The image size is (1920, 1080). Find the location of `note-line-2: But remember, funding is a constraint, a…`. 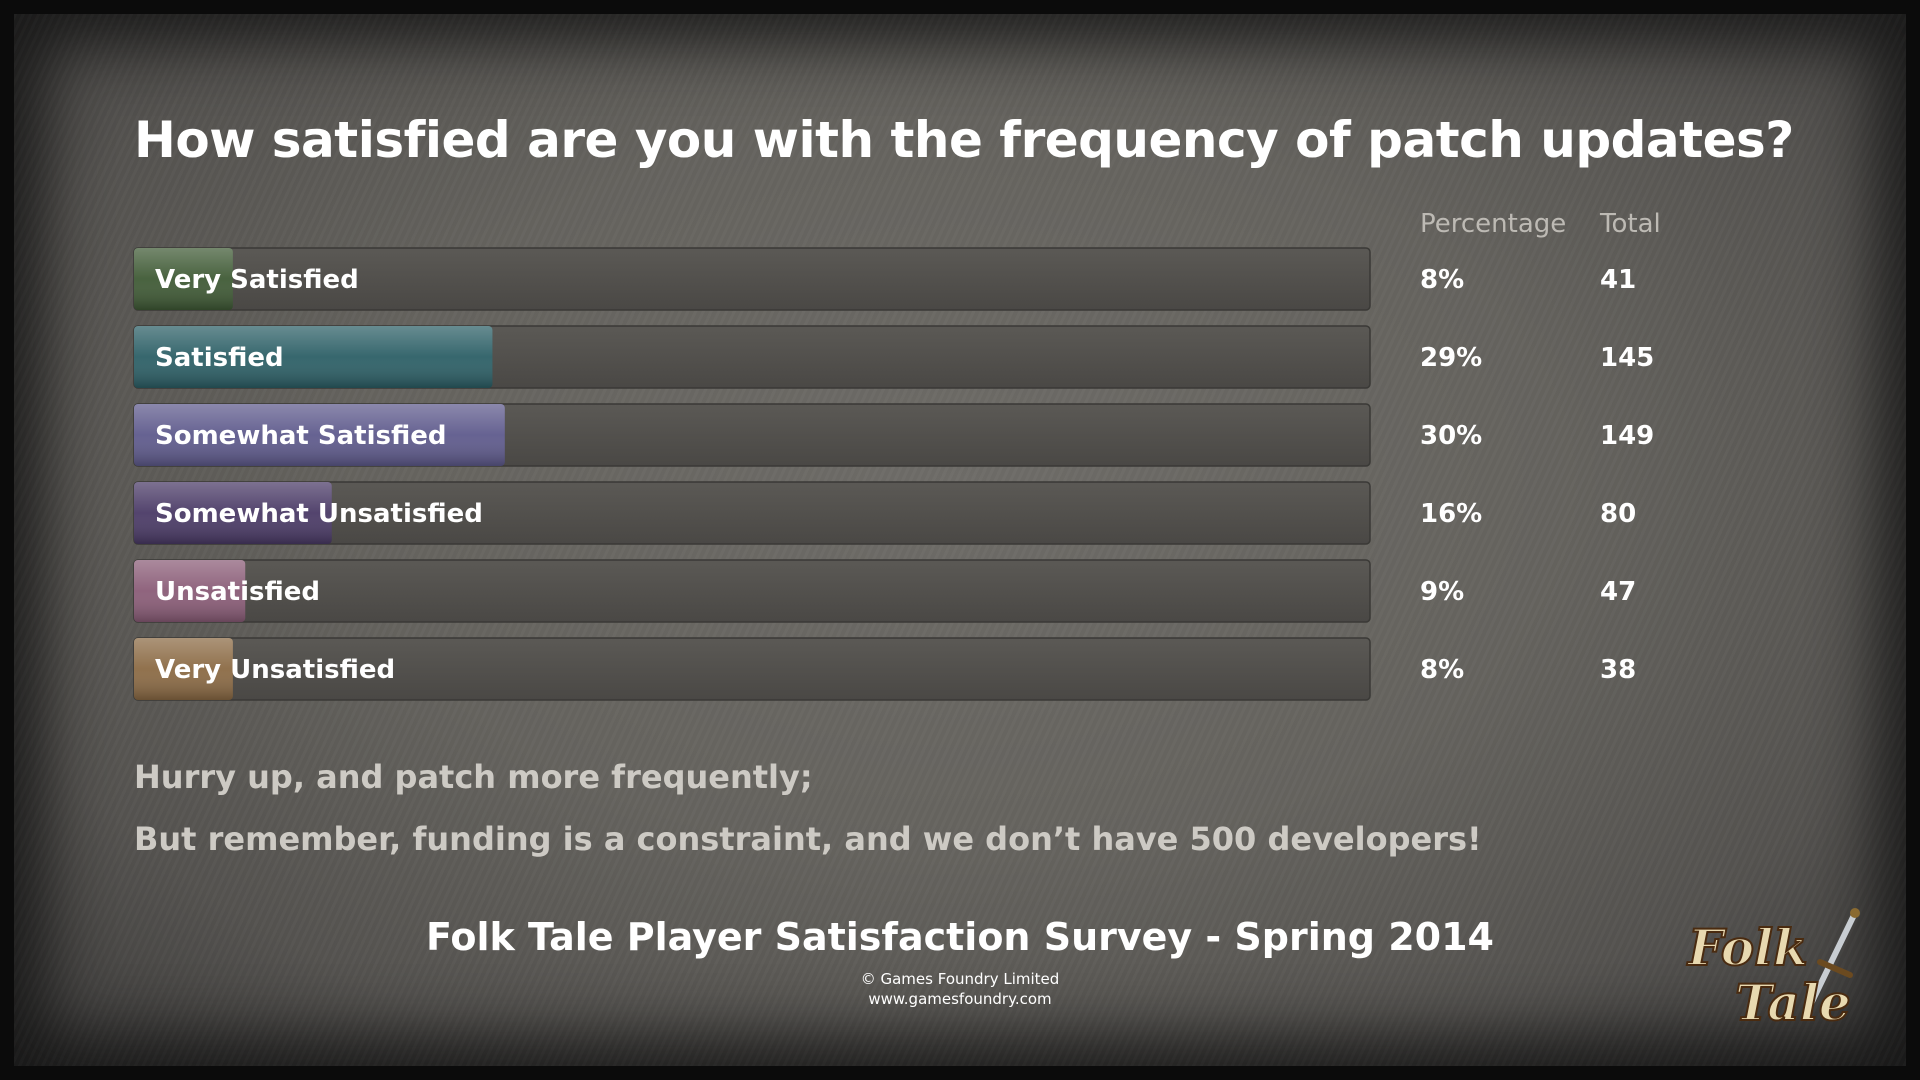

note-line-2: But remember, funding is a constraint, a… is located at coordinates (808, 839).